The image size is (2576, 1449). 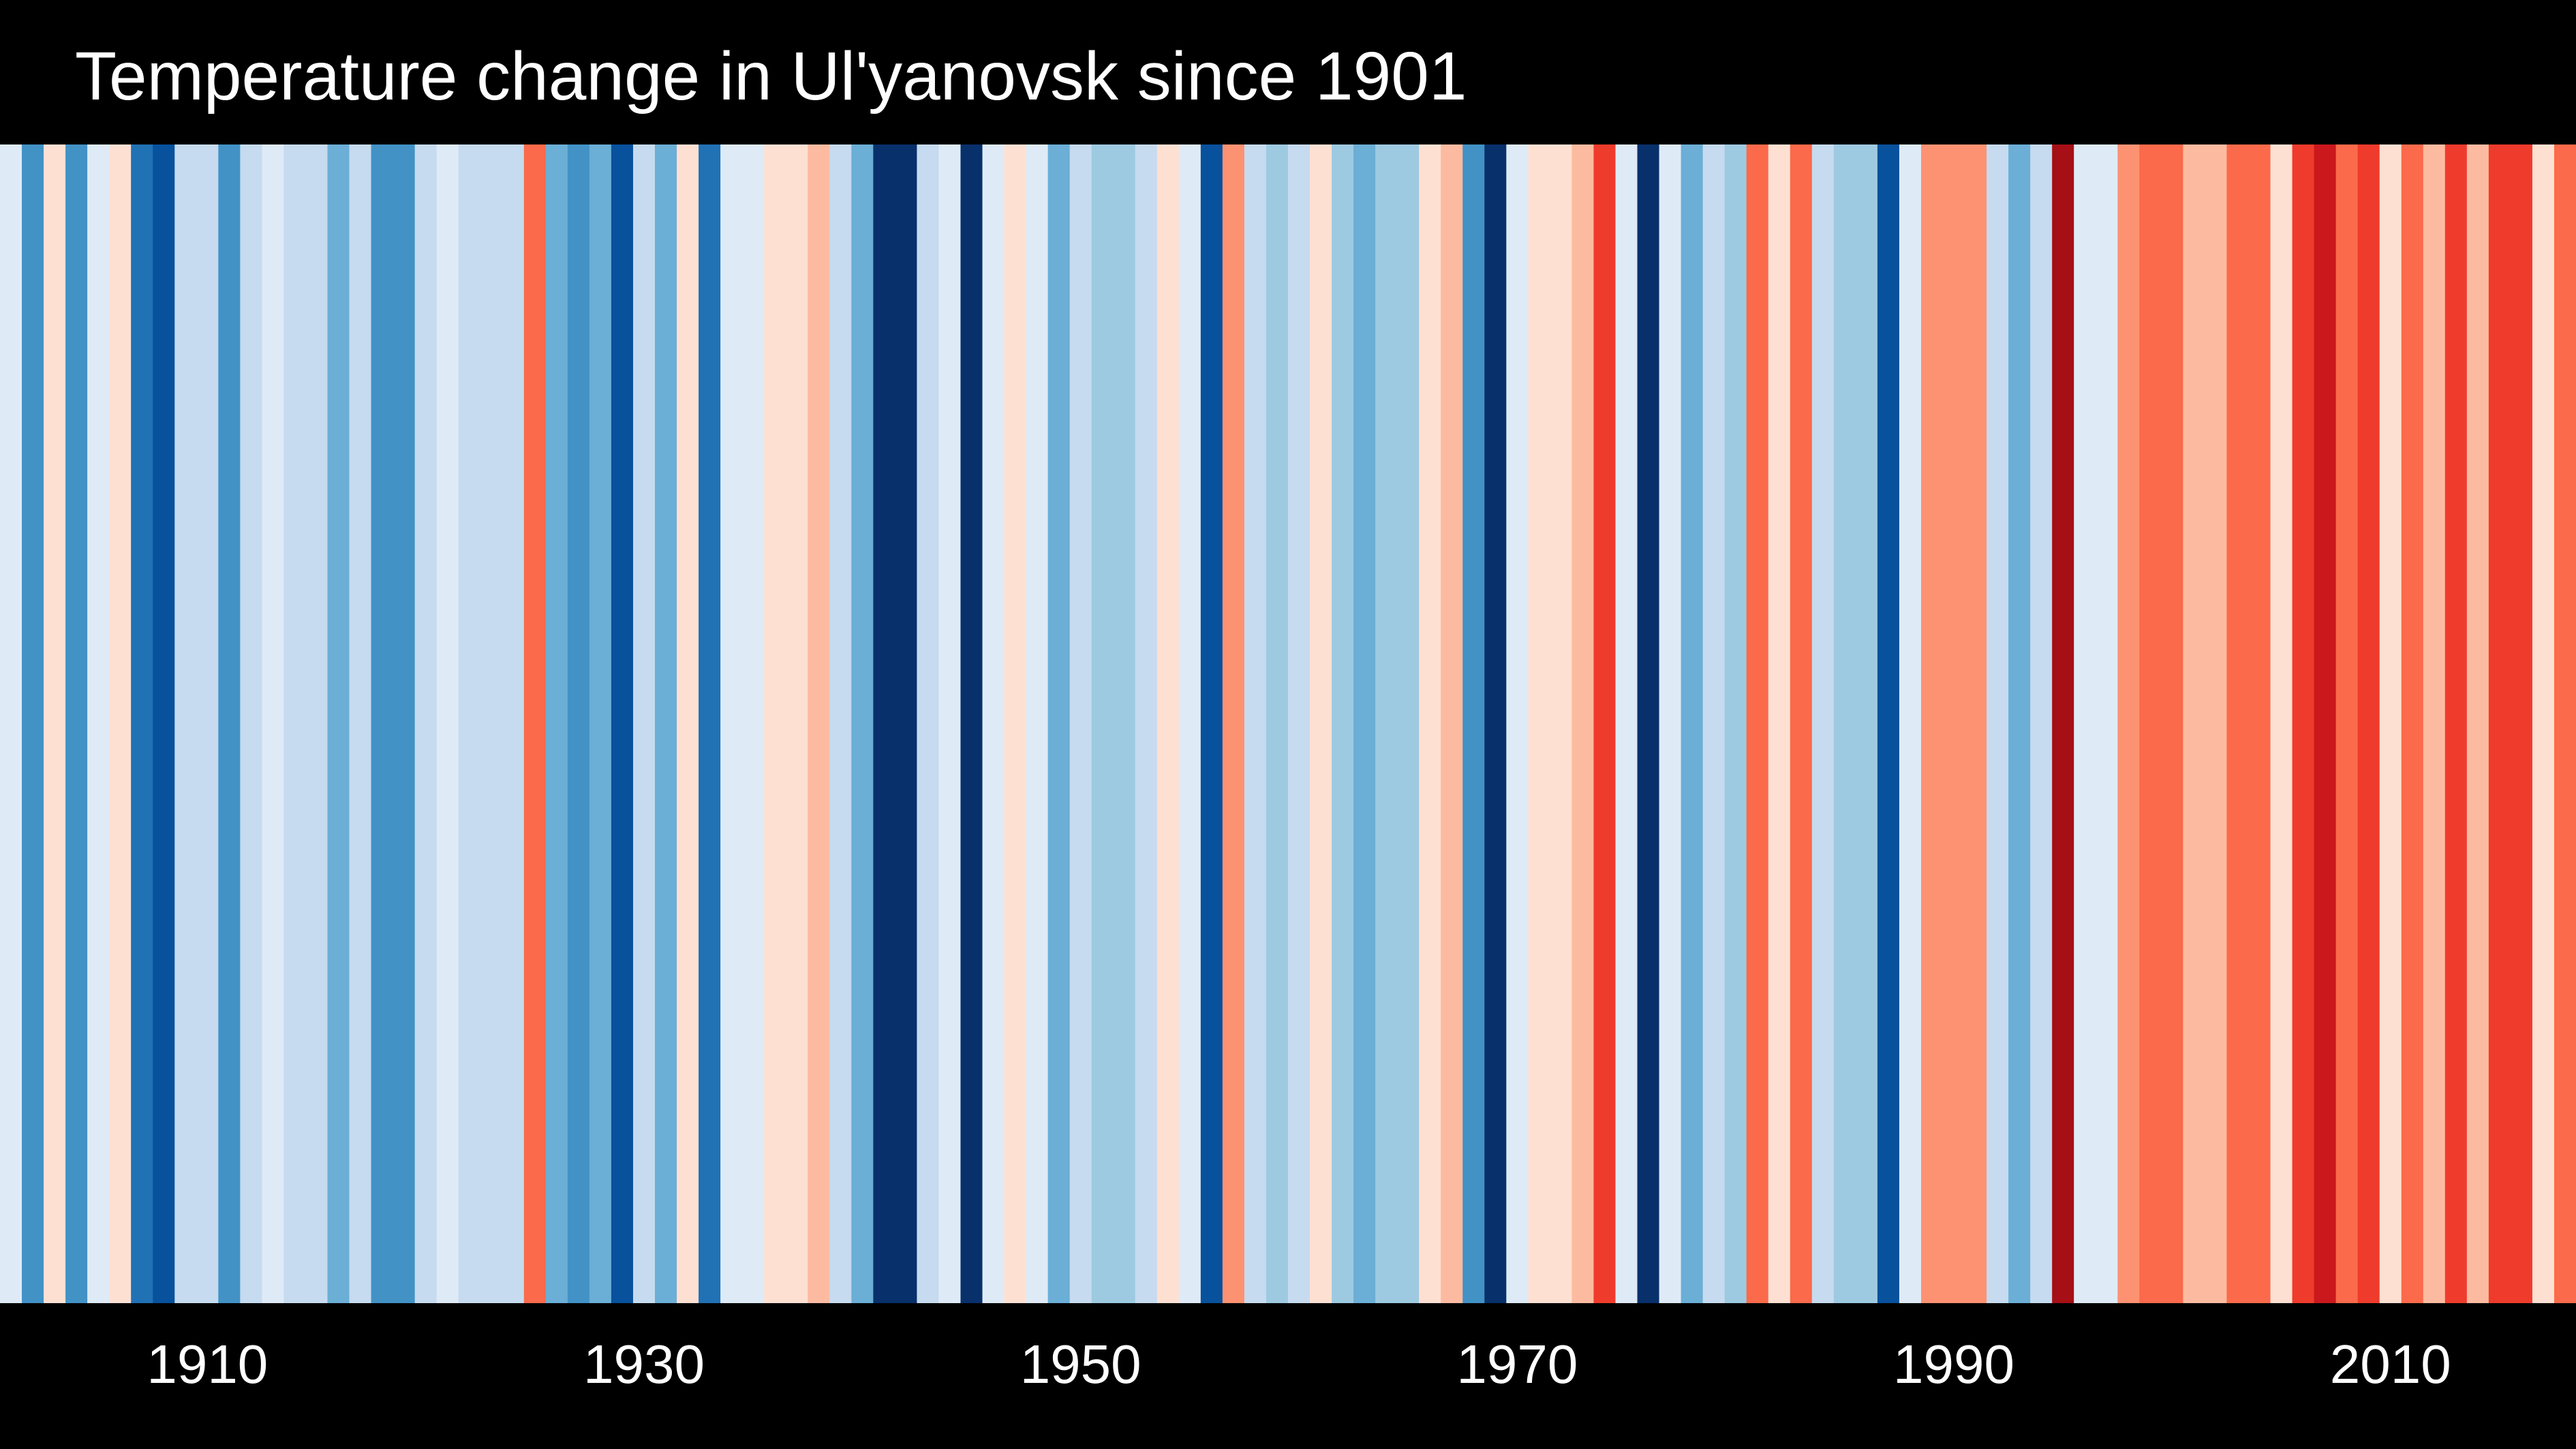 What do you see at coordinates (2063, 723) in the screenshot?
I see `stripe-1995` at bounding box center [2063, 723].